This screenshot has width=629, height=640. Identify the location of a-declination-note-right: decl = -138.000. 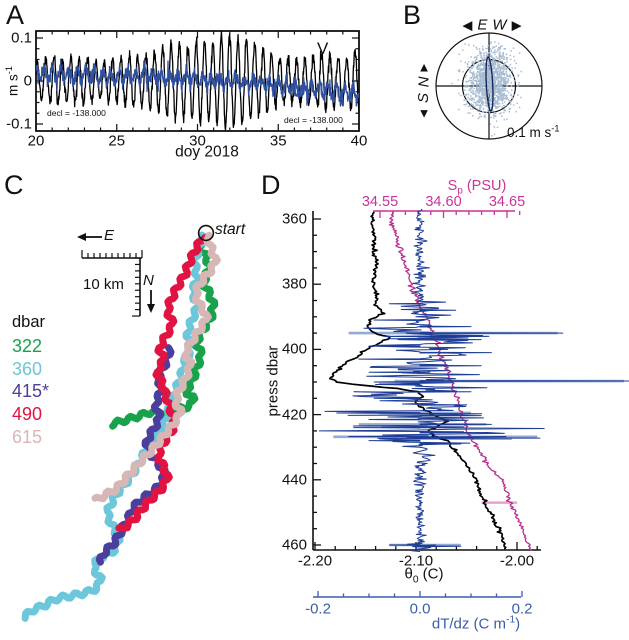
(313, 120).